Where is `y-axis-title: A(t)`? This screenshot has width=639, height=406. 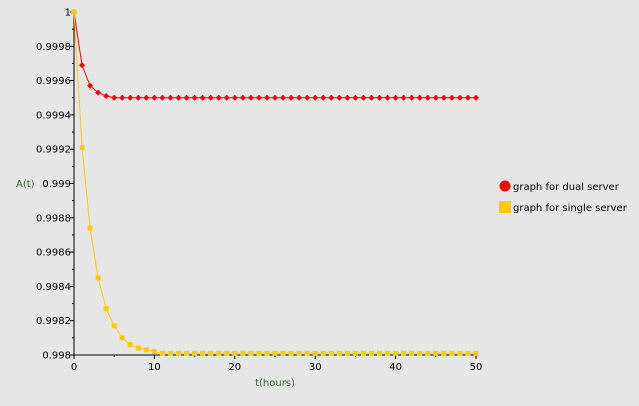
y-axis-title: A(t) is located at coordinates (25, 184).